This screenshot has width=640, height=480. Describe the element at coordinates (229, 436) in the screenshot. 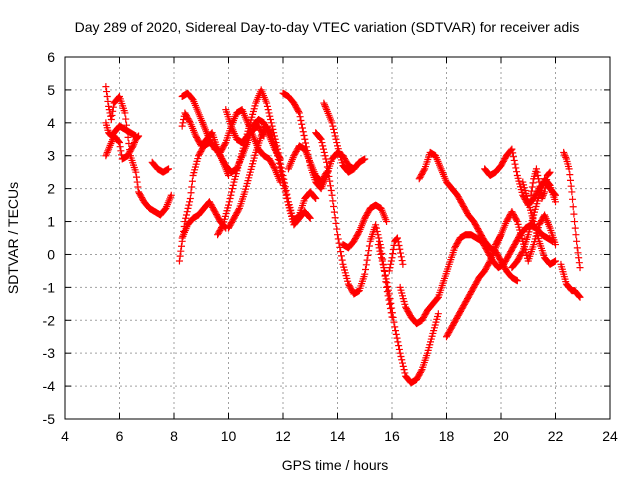

I see `x-tick-label: 10` at that location.